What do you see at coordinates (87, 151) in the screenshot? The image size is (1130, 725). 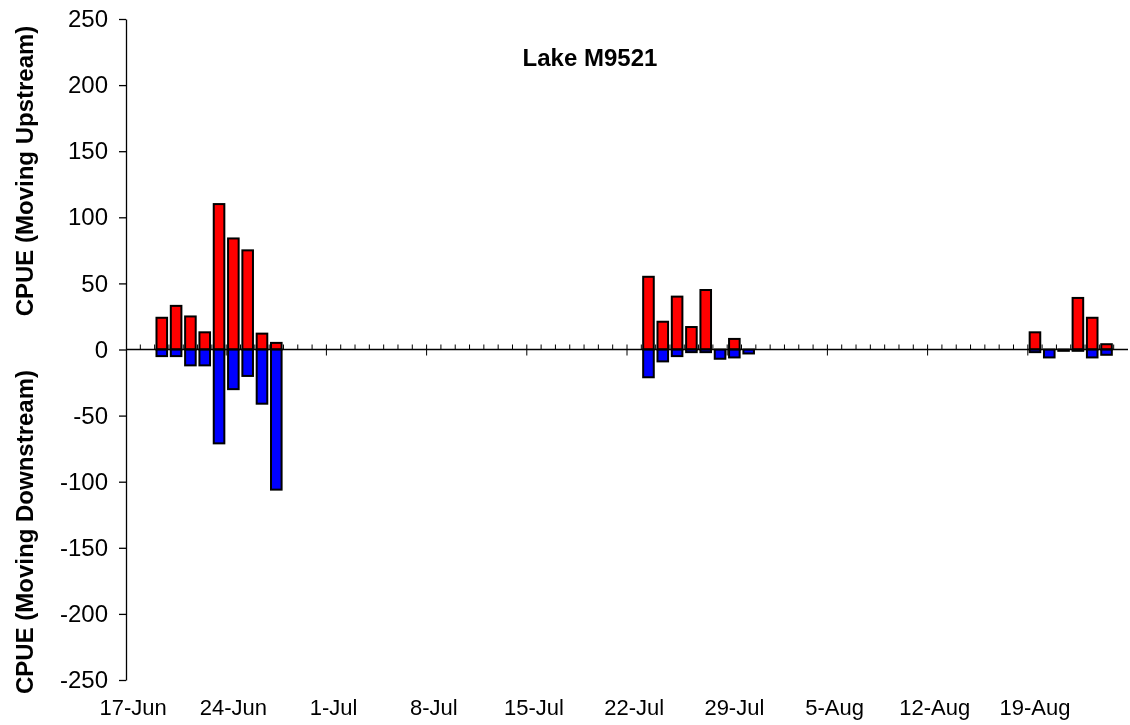 I see `y-tick-label: 150` at bounding box center [87, 151].